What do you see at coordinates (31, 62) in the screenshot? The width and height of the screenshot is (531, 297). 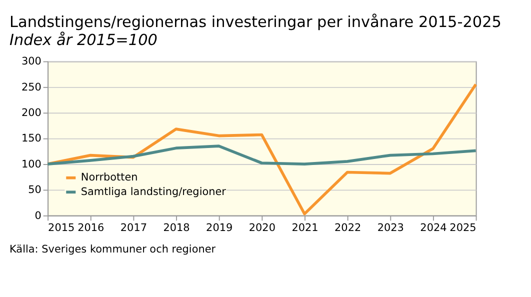 I see `y-tick-label: 300` at bounding box center [31, 62].